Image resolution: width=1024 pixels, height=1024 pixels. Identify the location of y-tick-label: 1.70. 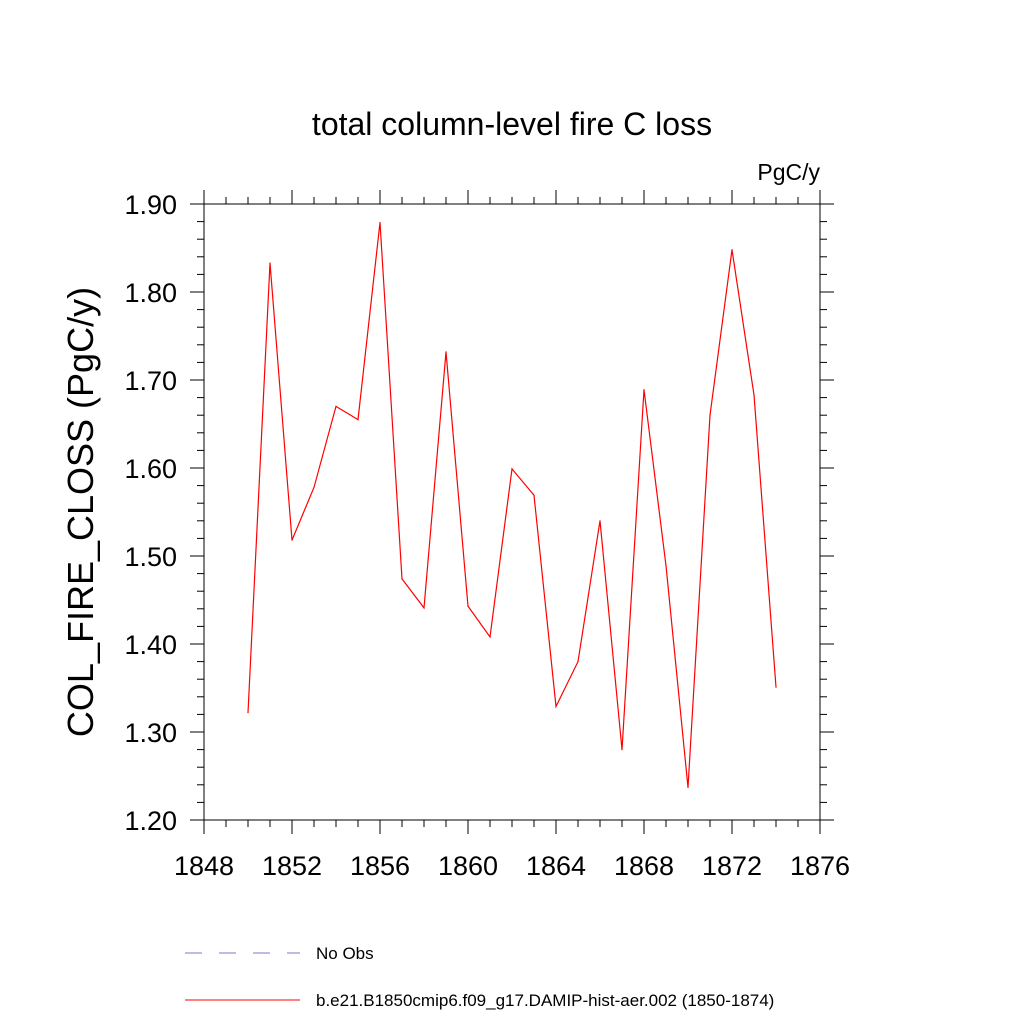
(150, 381).